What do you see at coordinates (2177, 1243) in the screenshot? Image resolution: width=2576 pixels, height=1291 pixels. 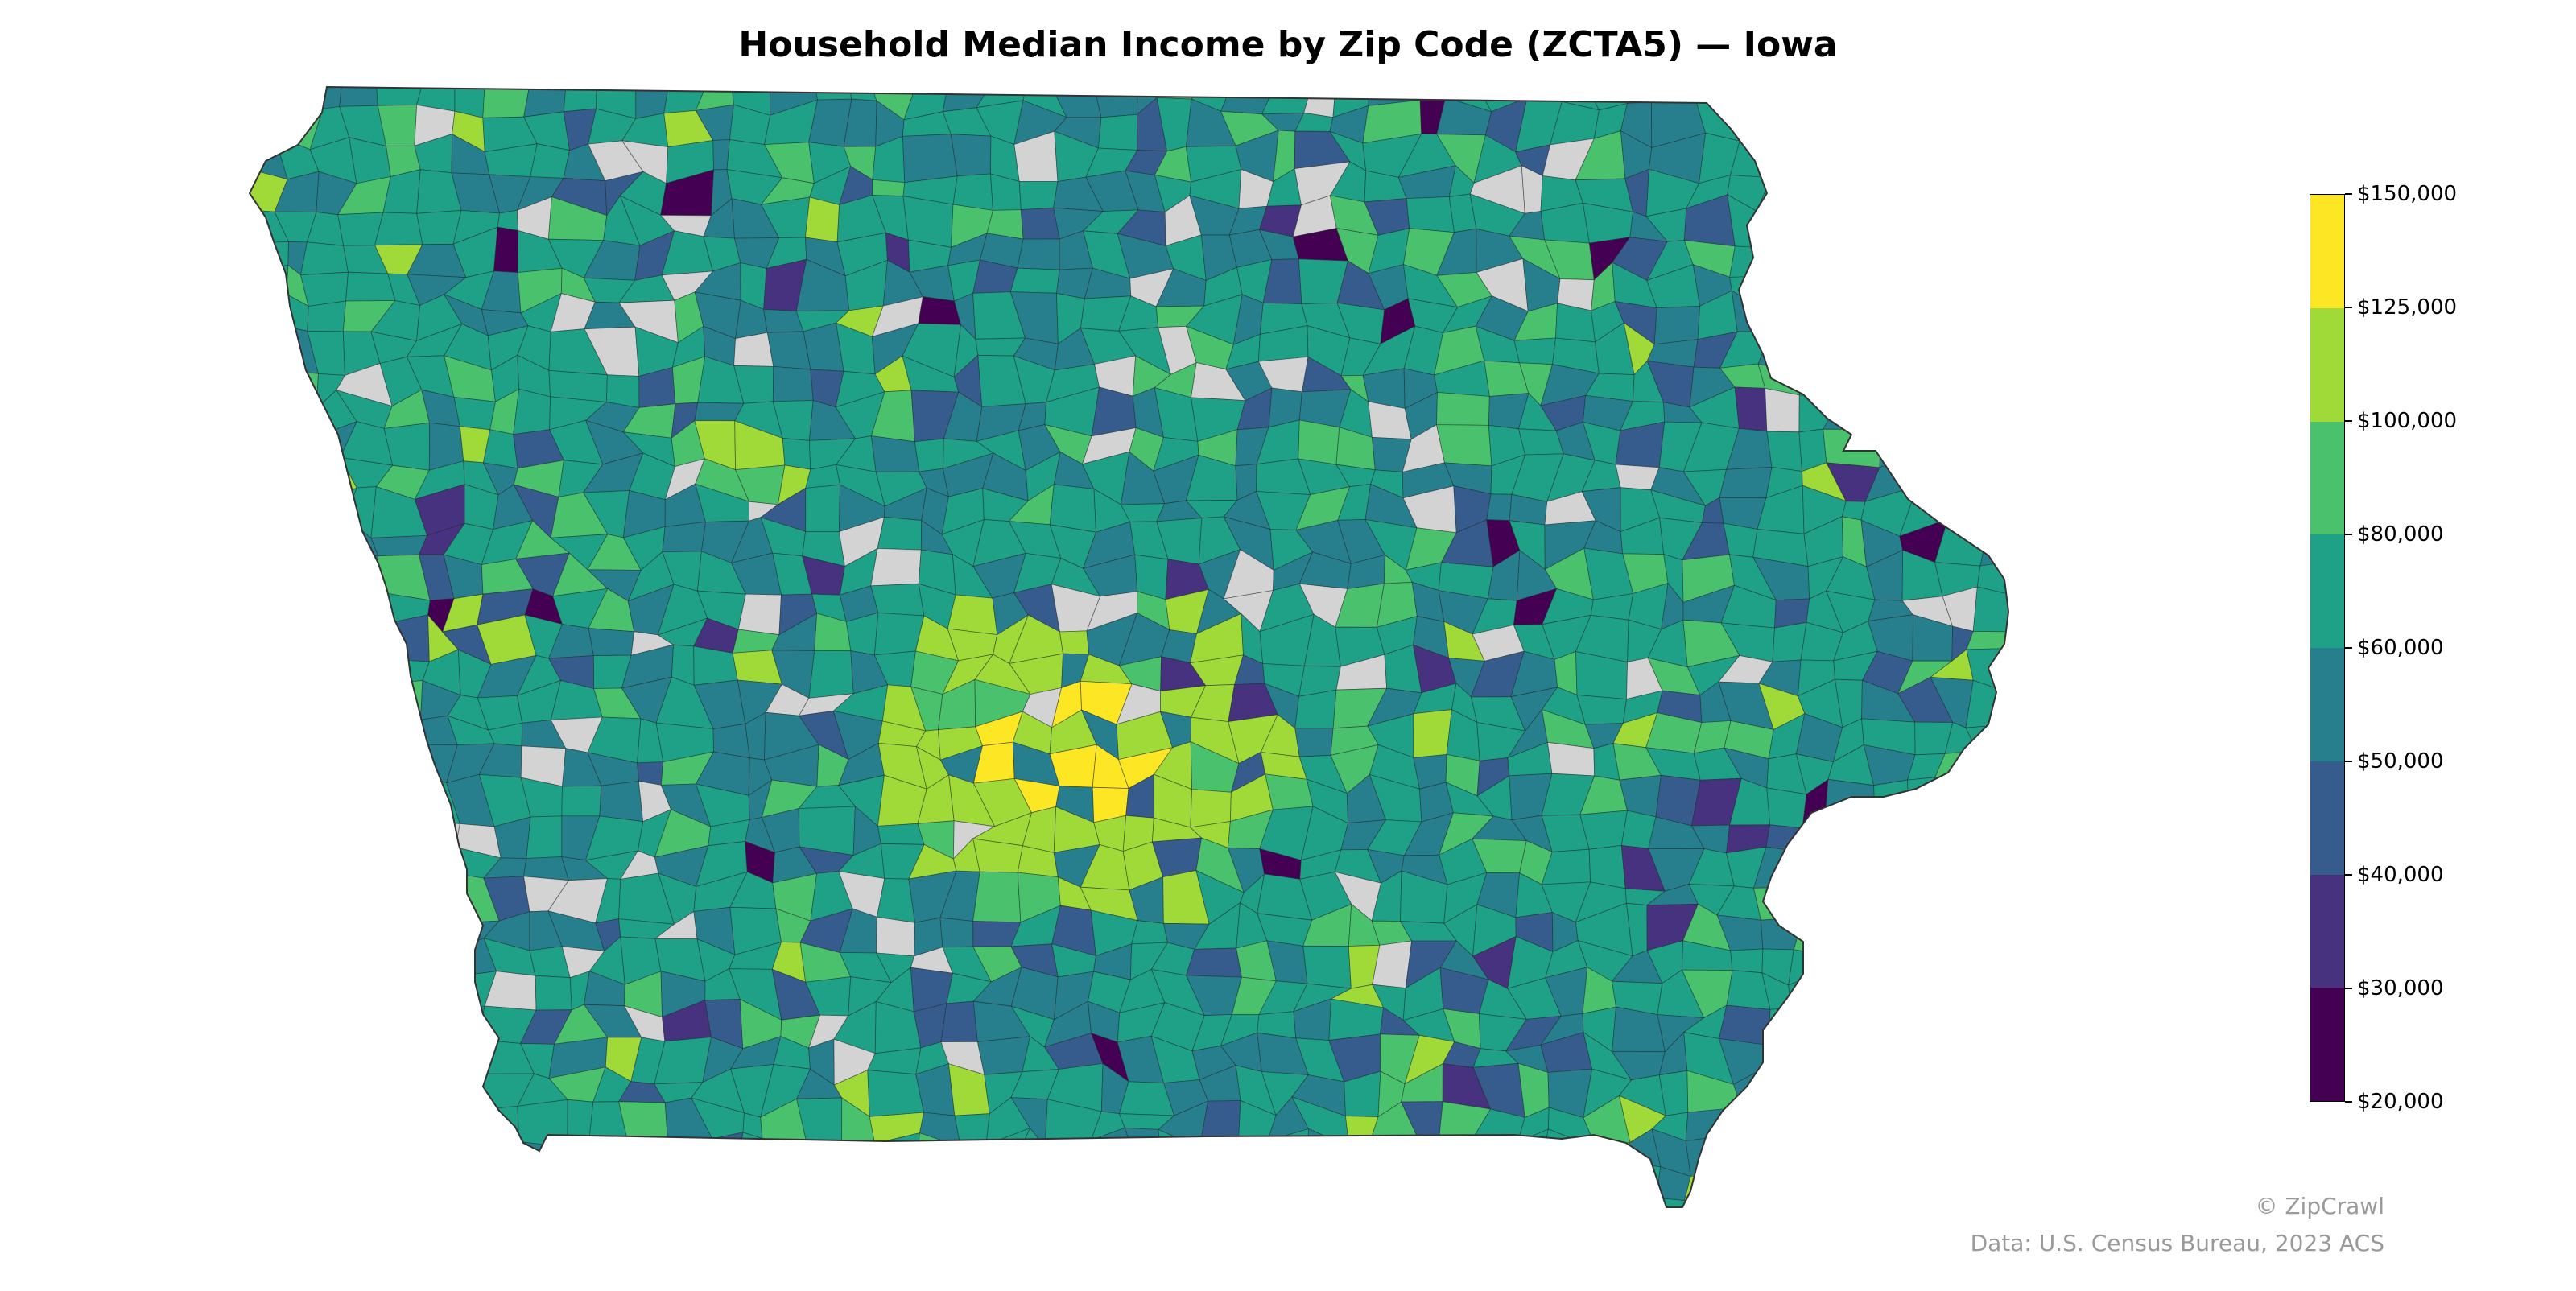 I see `data-source-text: Data: U.S. Census Bureau, 2023 ACS` at bounding box center [2177, 1243].